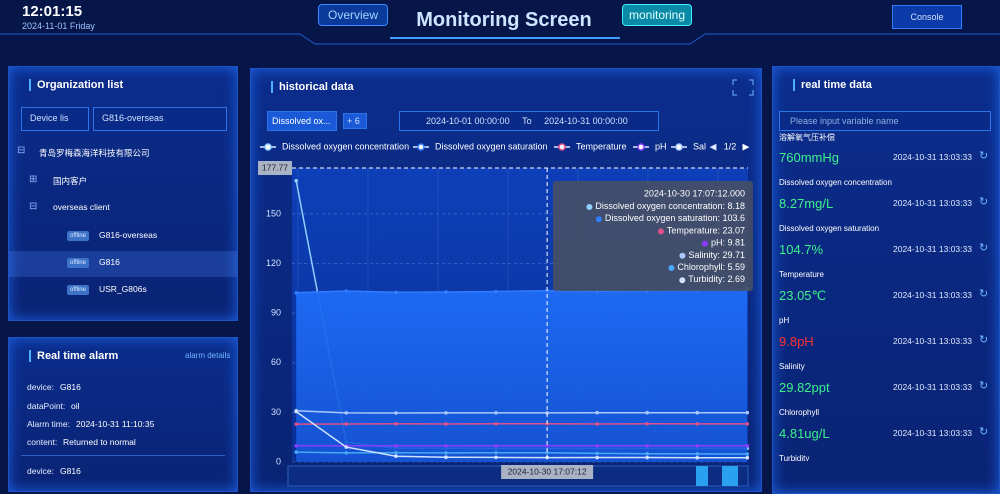 Image resolution: width=1000 pixels, height=494 pixels. What do you see at coordinates (345, 146) in the screenshot?
I see `legend-label: Dissolved oxygen concentration` at bounding box center [345, 146].